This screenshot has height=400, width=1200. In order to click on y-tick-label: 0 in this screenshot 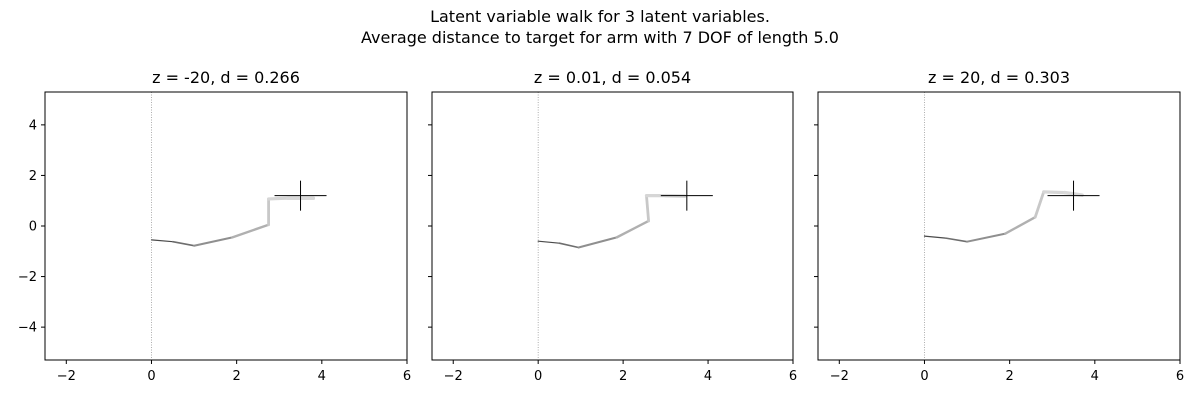, I will do `click(33, 227)`.